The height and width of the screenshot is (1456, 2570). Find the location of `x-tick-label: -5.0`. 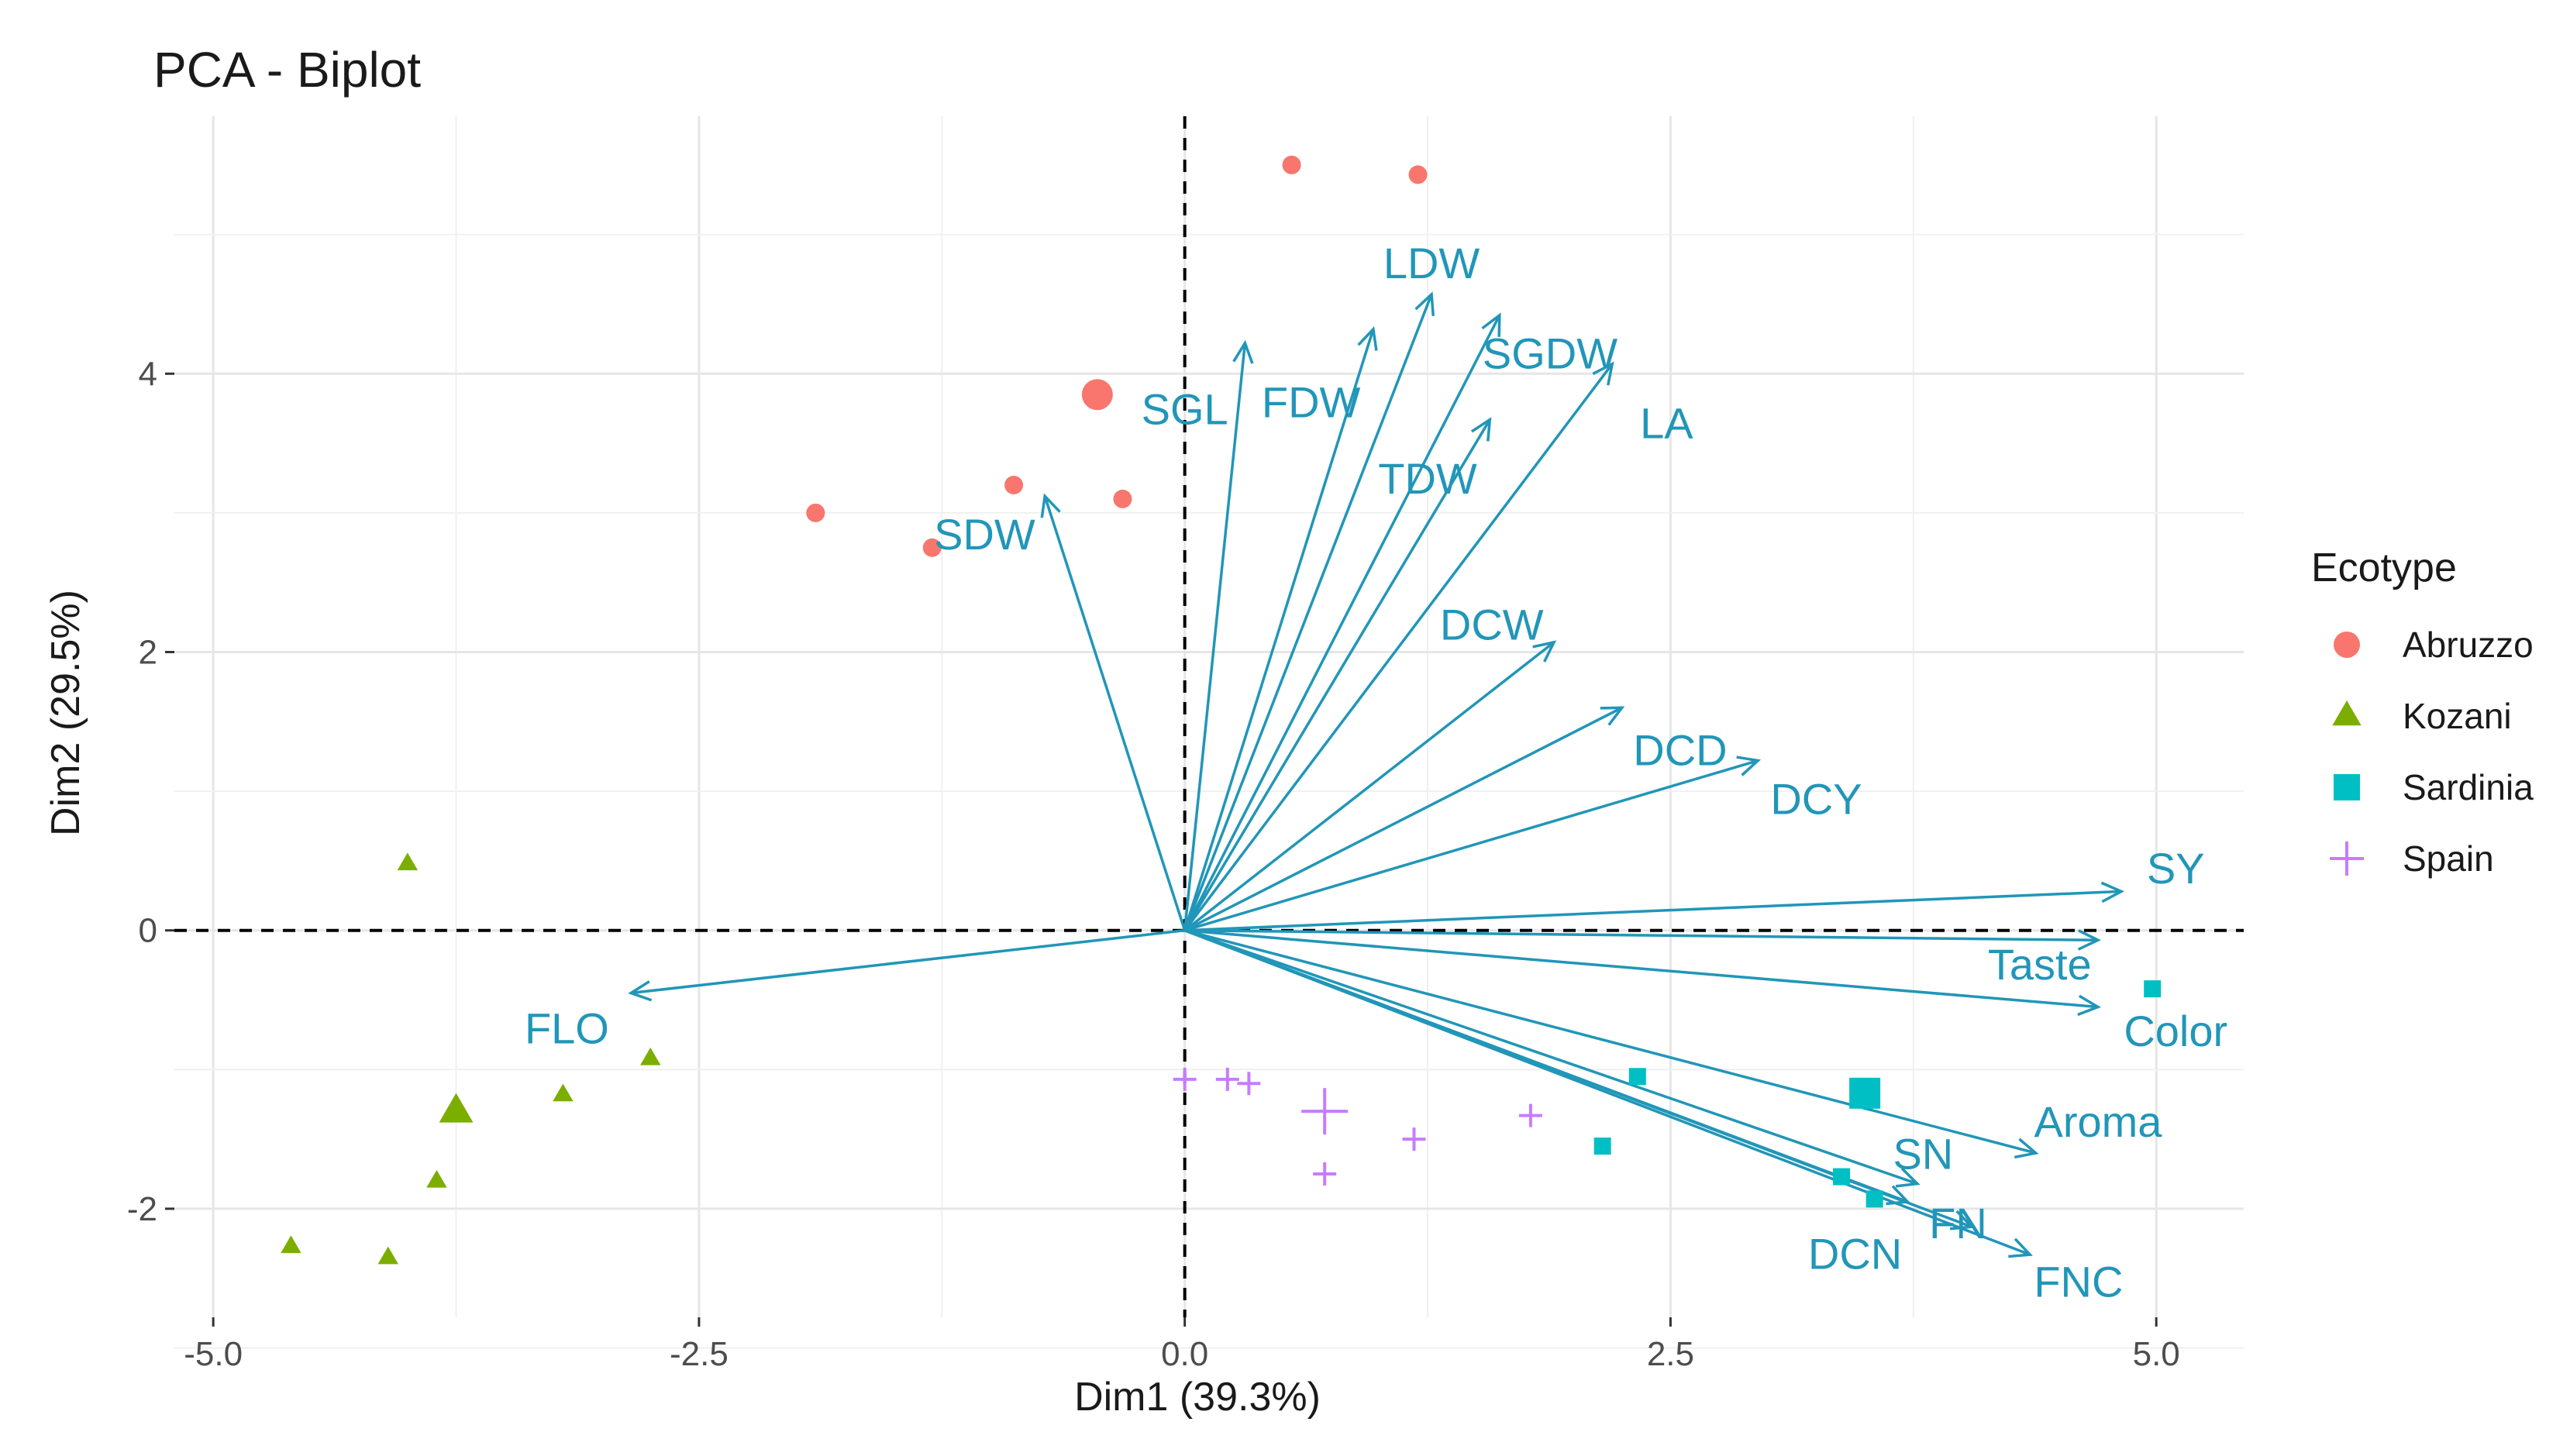

x-tick-label: -5.0 is located at coordinates (213, 1354).